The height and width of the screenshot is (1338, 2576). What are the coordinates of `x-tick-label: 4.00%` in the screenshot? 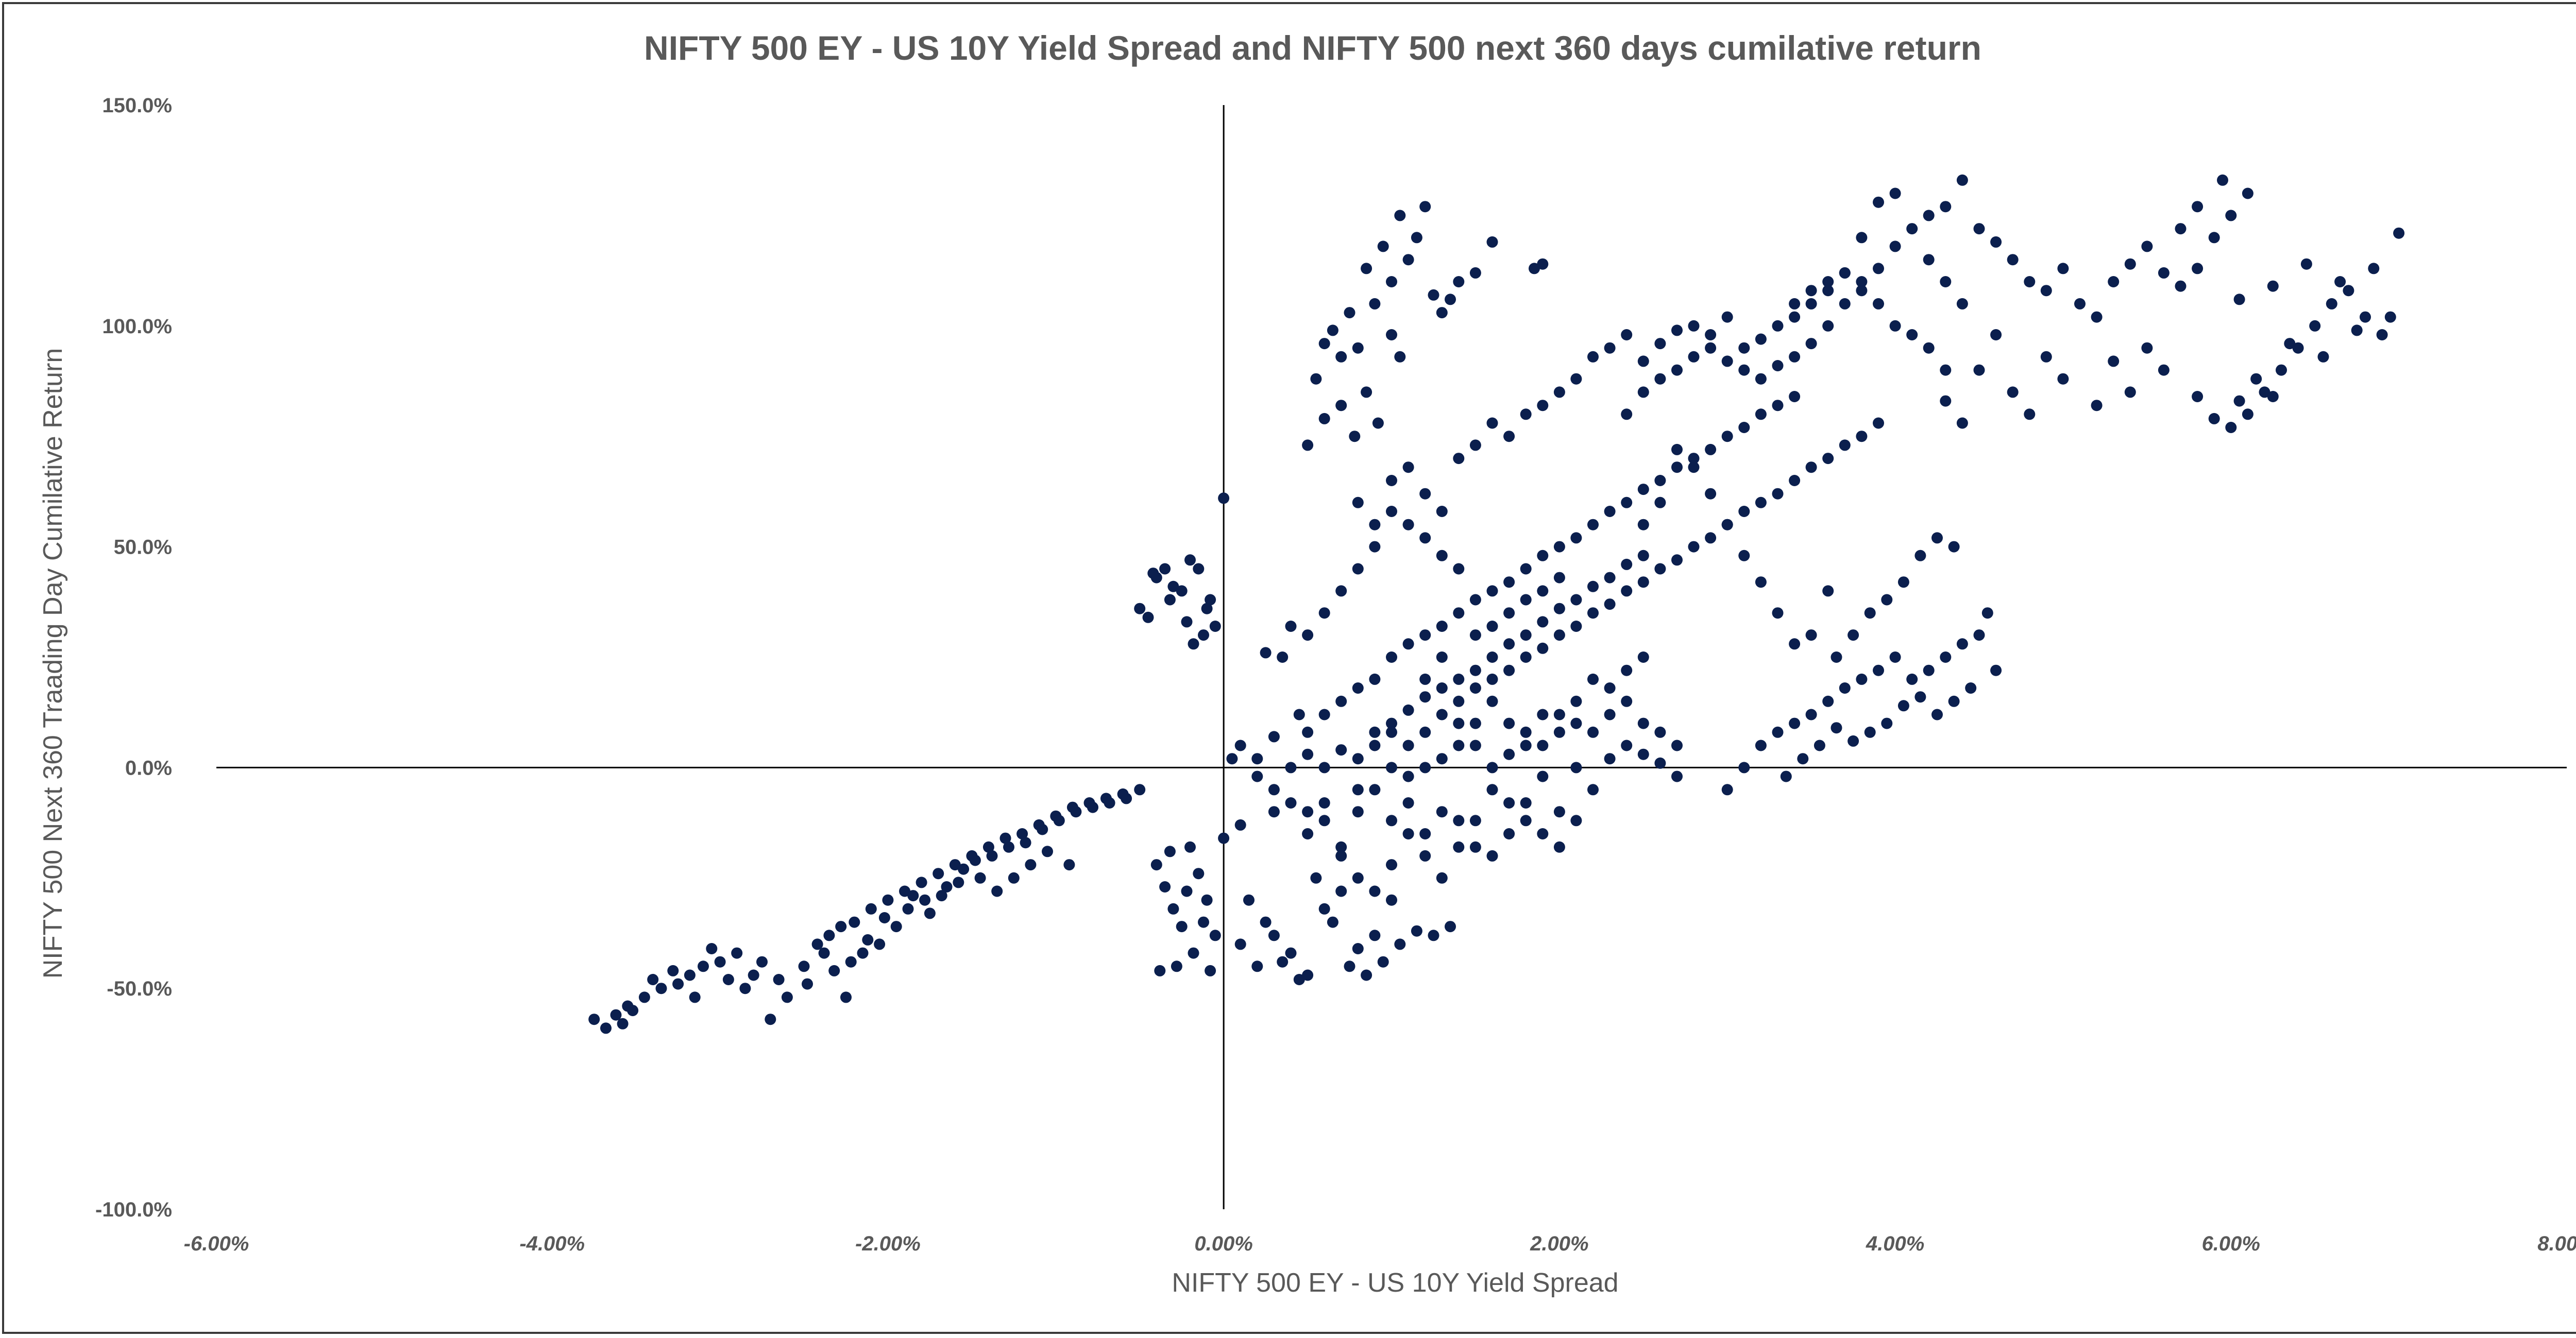 It's located at (1895, 1243).